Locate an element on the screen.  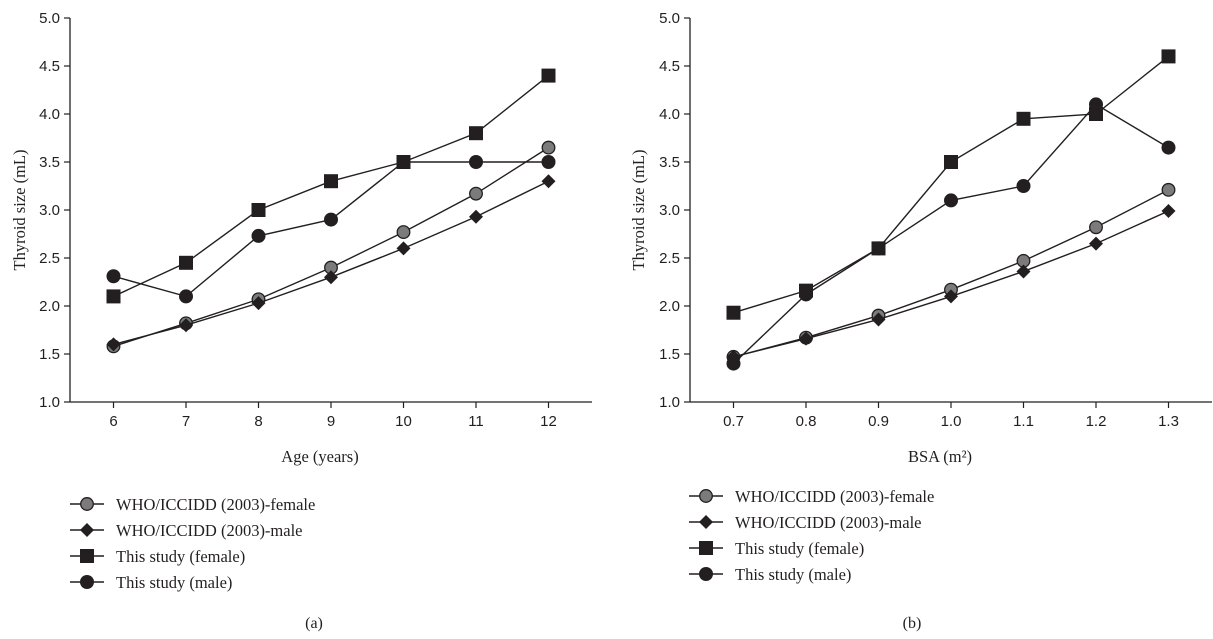
legend-item-this-study-female: This study (female) is located at coordinates (776, 548).